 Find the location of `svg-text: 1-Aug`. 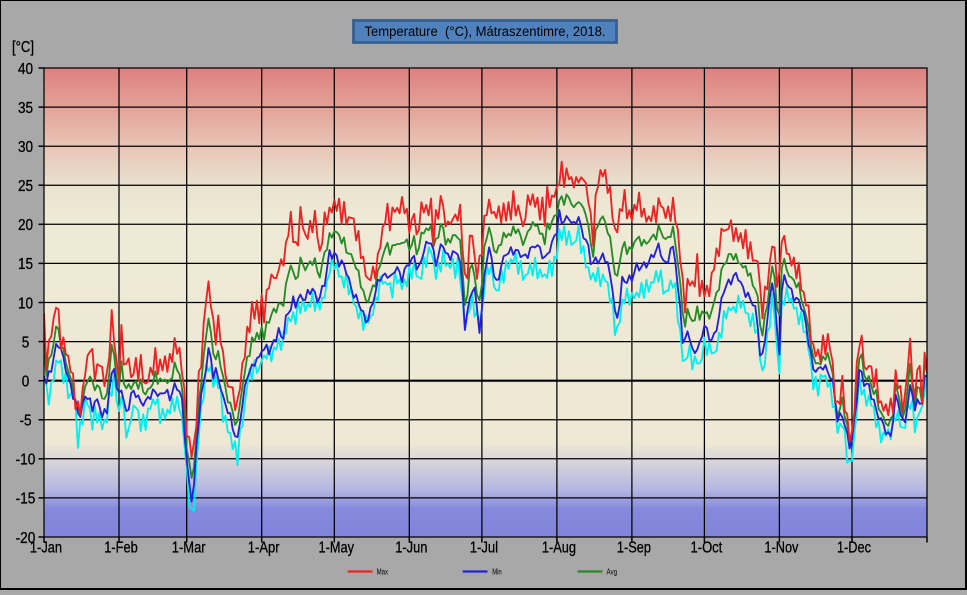

svg-text: 1-Aug is located at coordinates (559, 548).